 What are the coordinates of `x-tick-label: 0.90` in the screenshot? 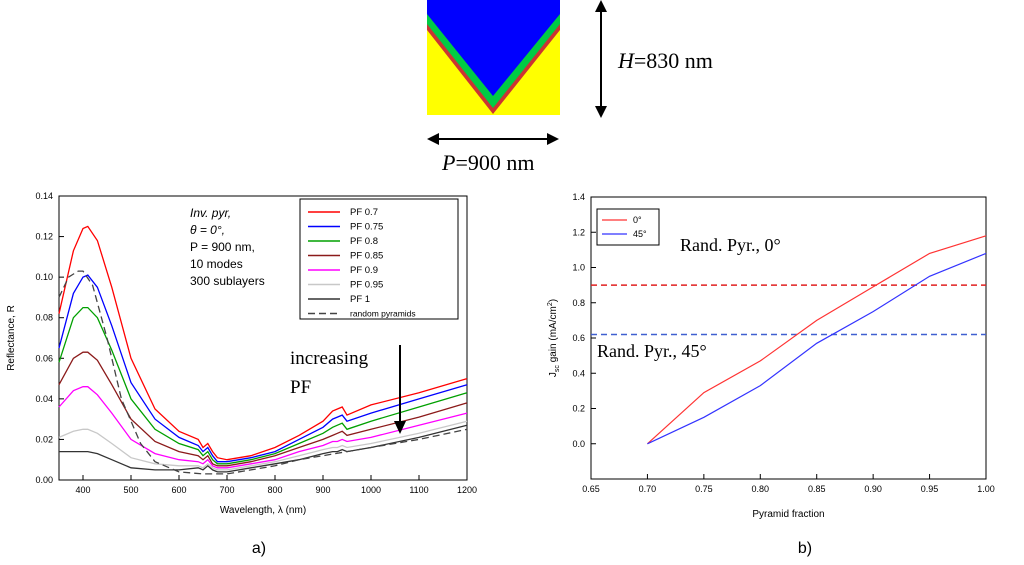 It's located at (873, 489).